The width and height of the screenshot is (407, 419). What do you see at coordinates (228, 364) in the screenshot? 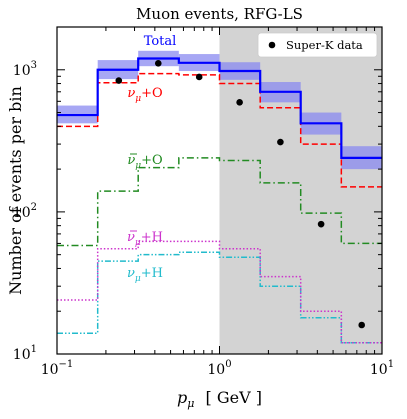
I see `tick-exponent: 0` at bounding box center [228, 364].